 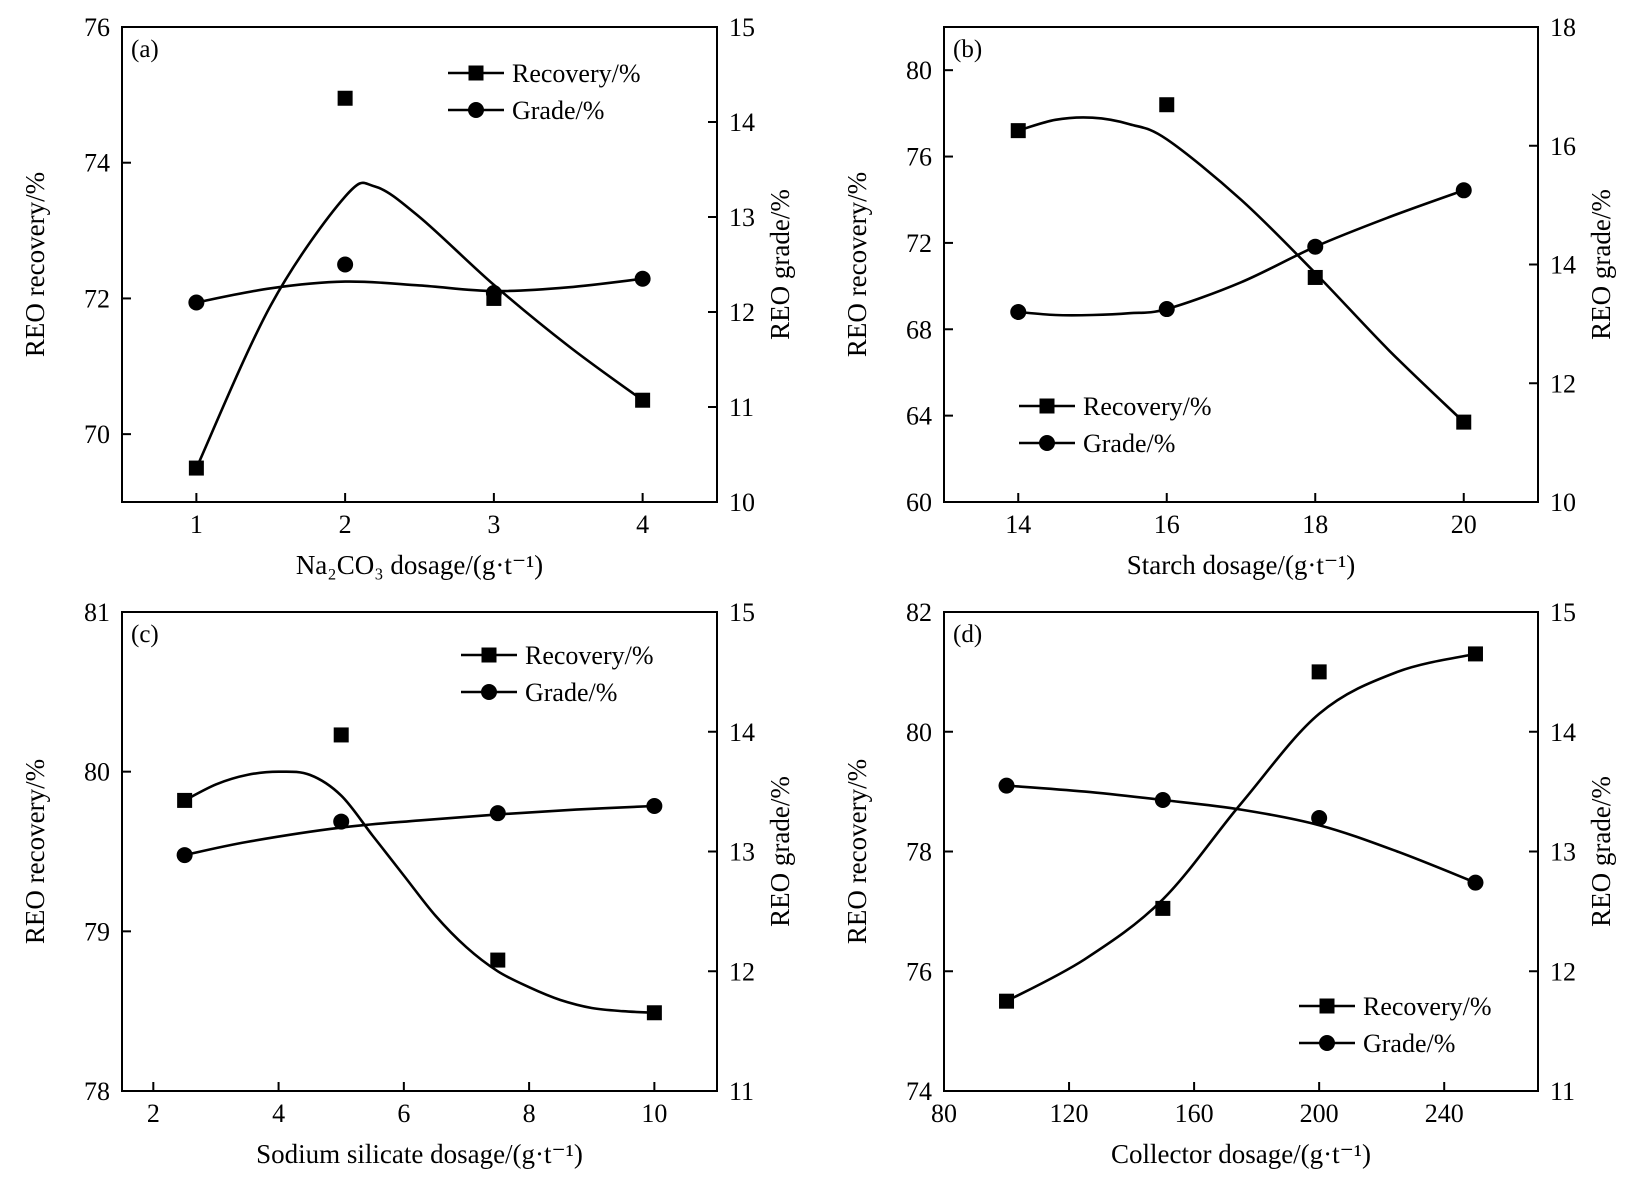 I want to click on x-tick-label: 2, so click(x=153, y=1113).